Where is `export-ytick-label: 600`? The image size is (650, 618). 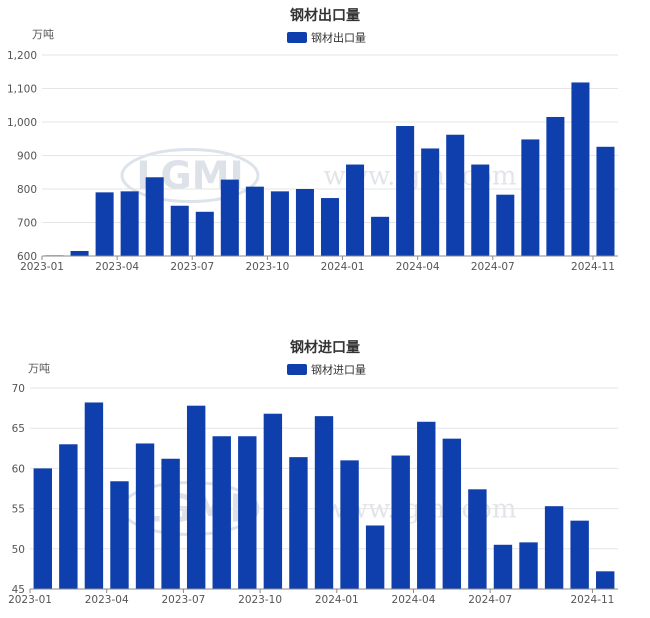 export-ytick-label: 600 is located at coordinates (27, 257).